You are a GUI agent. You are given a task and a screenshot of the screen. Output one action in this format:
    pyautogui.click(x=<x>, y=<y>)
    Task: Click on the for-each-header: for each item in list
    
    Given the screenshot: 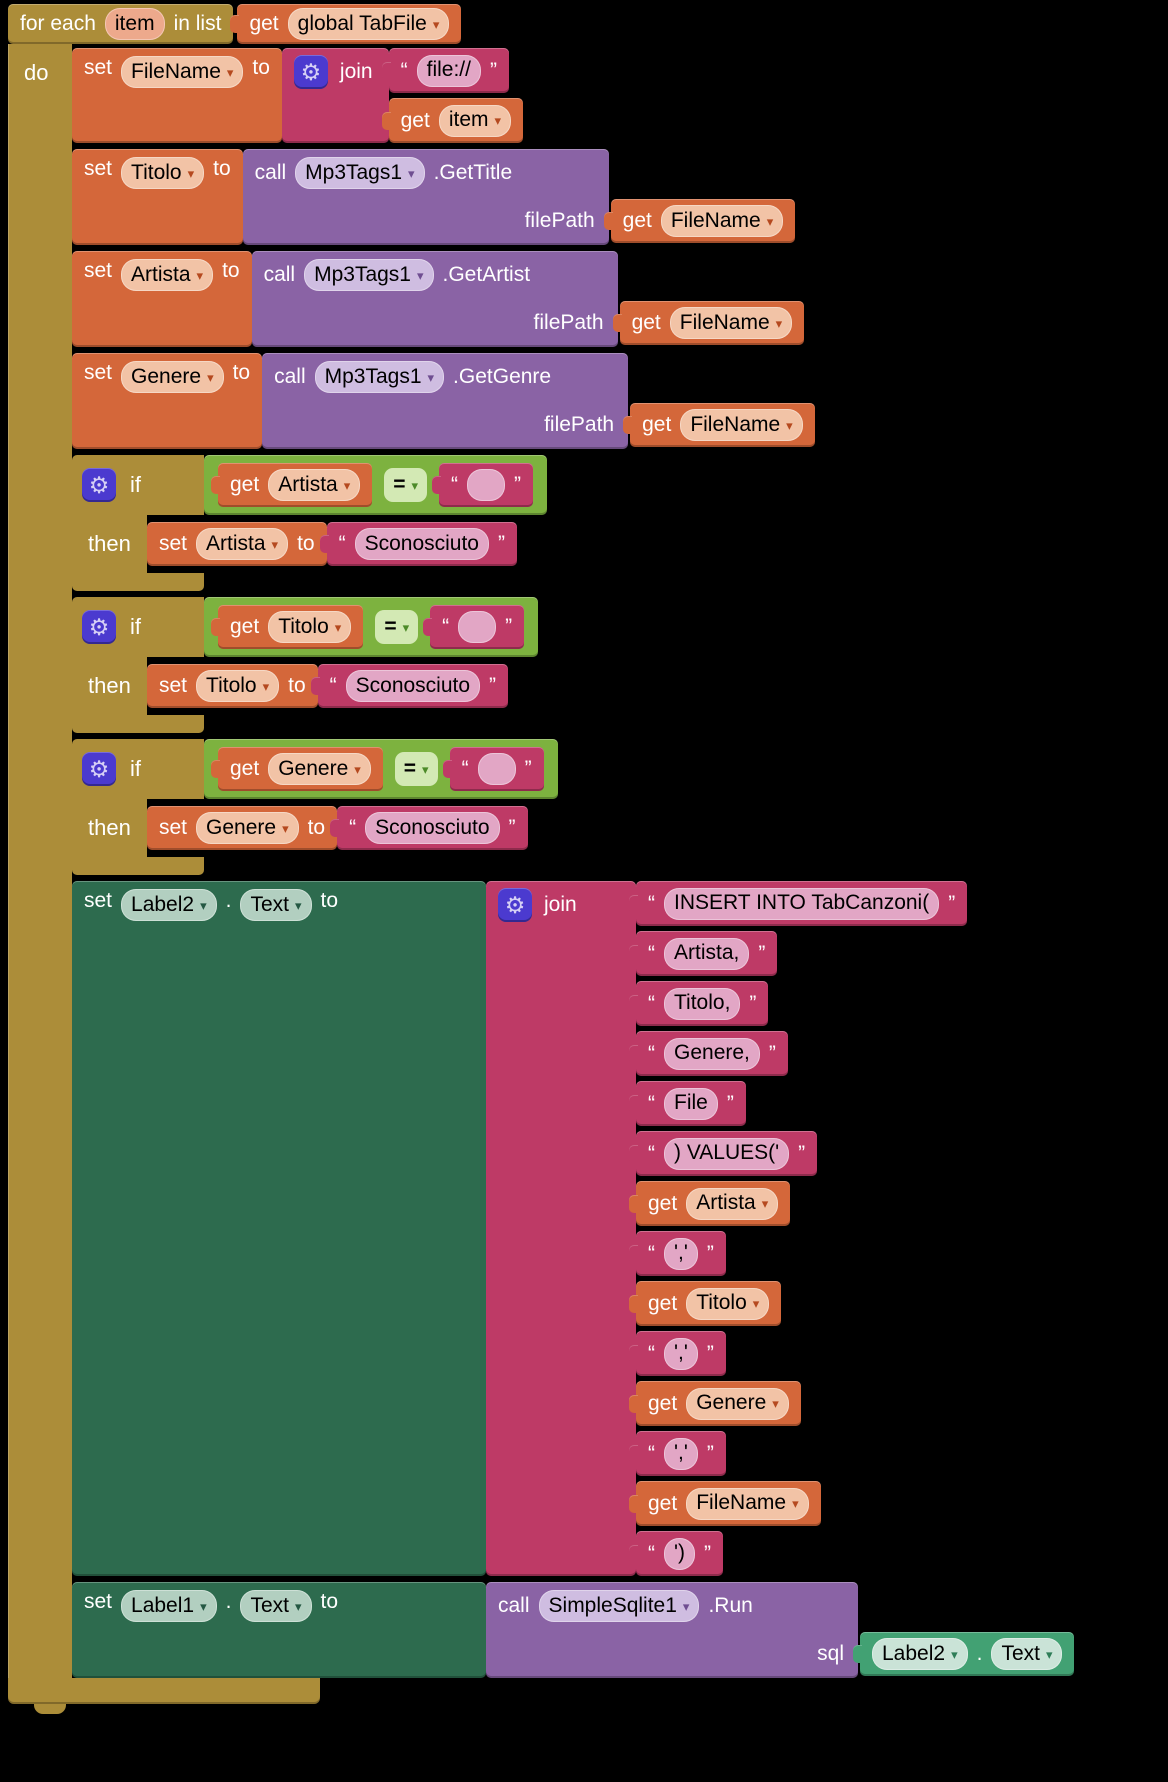 What is the action you would take?
    pyautogui.click(x=121, y=24)
    